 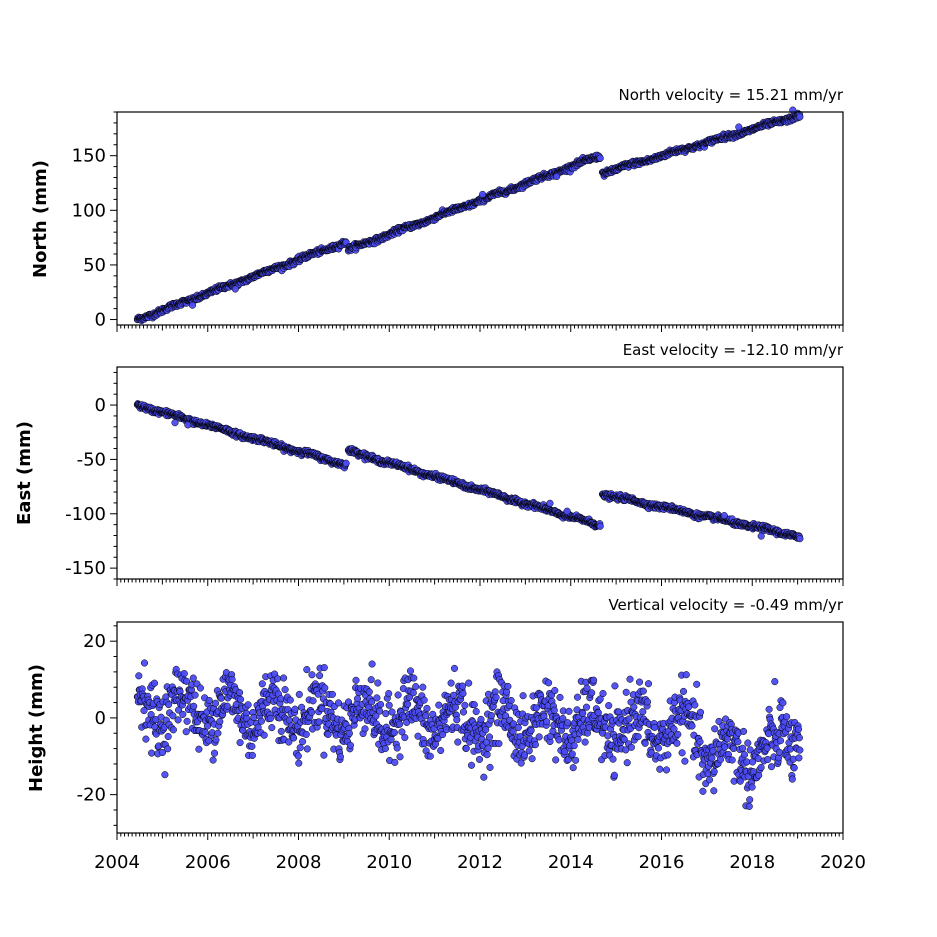 I want to click on y-tick-label: 150, so click(x=89, y=156).